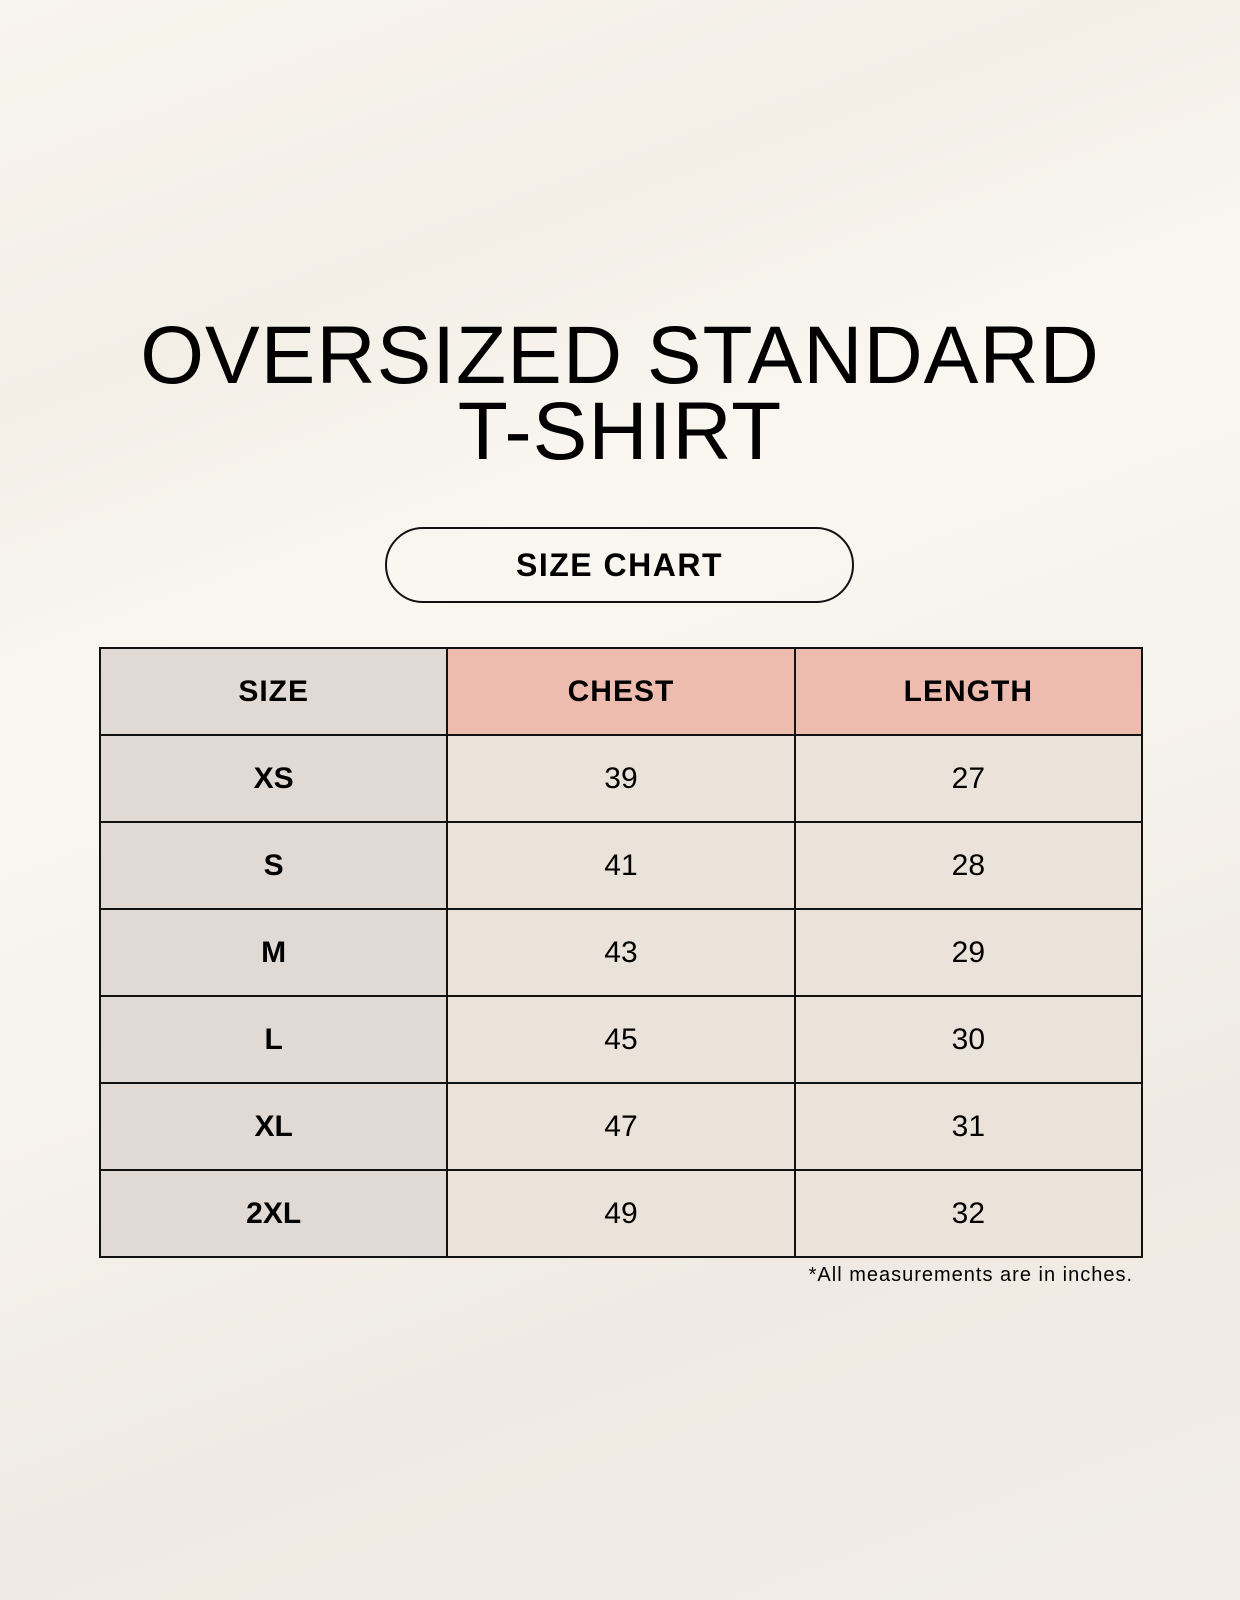 Image resolution: width=1240 pixels, height=1600 pixels. Describe the element at coordinates (273, 952) in the screenshot. I see `cell-size: M` at that location.